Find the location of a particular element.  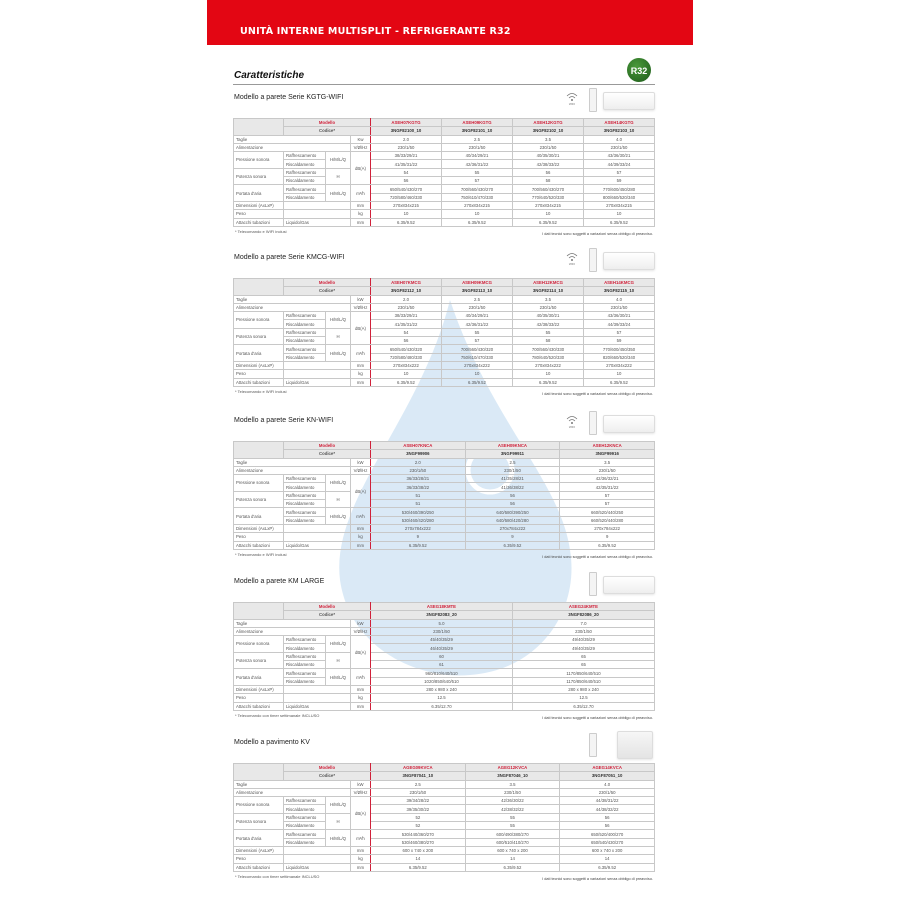

table-row: Peso kg 14 14 14 is located at coordinates (444, 859).